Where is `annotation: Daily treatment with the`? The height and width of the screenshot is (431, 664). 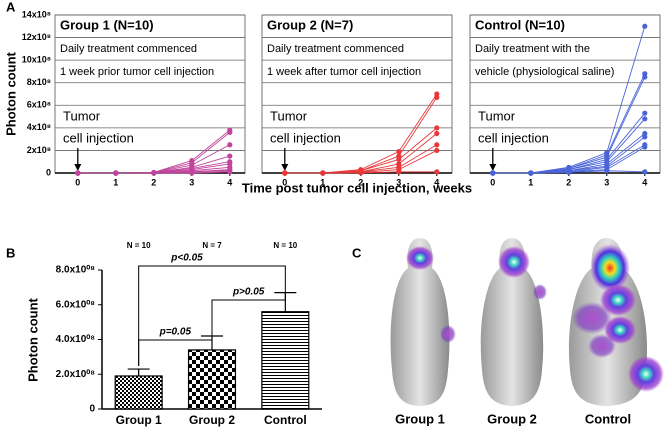
annotation: Daily treatment with the is located at coordinates (532, 49).